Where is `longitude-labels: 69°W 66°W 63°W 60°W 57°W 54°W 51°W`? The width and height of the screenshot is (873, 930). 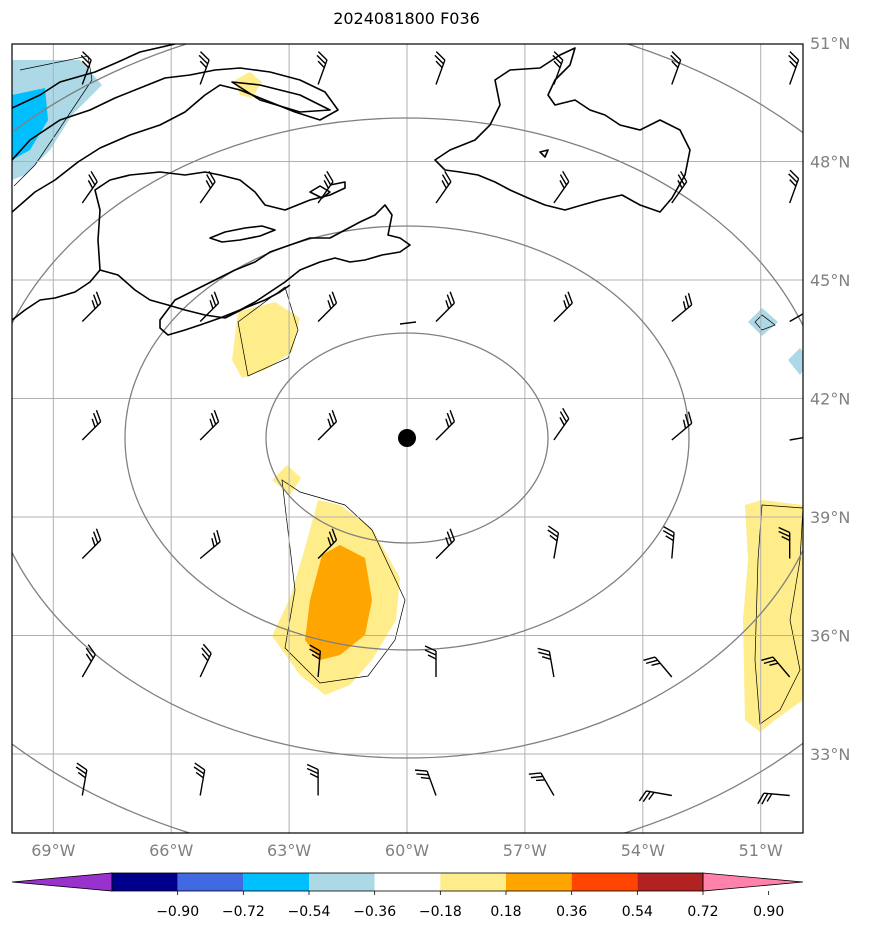 longitude-labels: 69°W 66°W 63°W 60°W 57°W 54°W 51°W is located at coordinates (407, 850).